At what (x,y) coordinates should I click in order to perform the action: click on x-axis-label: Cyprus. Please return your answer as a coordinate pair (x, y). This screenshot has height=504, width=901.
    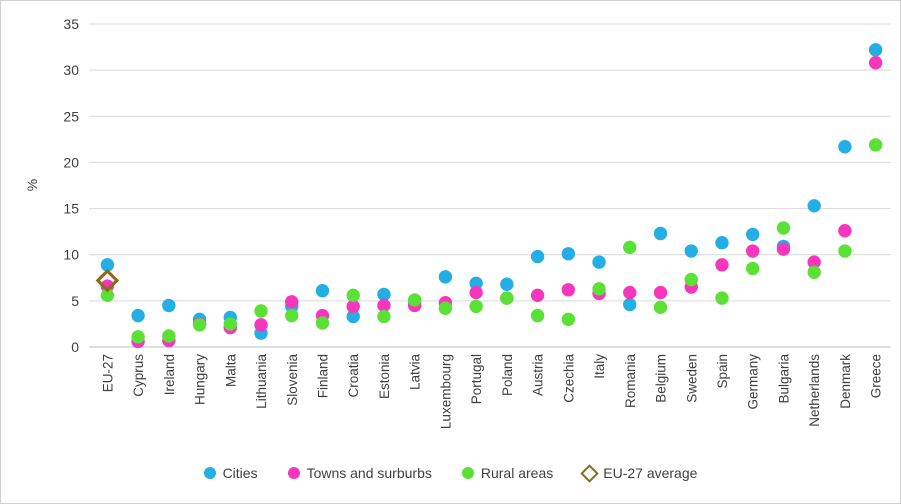
    Looking at the image, I should click on (138, 375).